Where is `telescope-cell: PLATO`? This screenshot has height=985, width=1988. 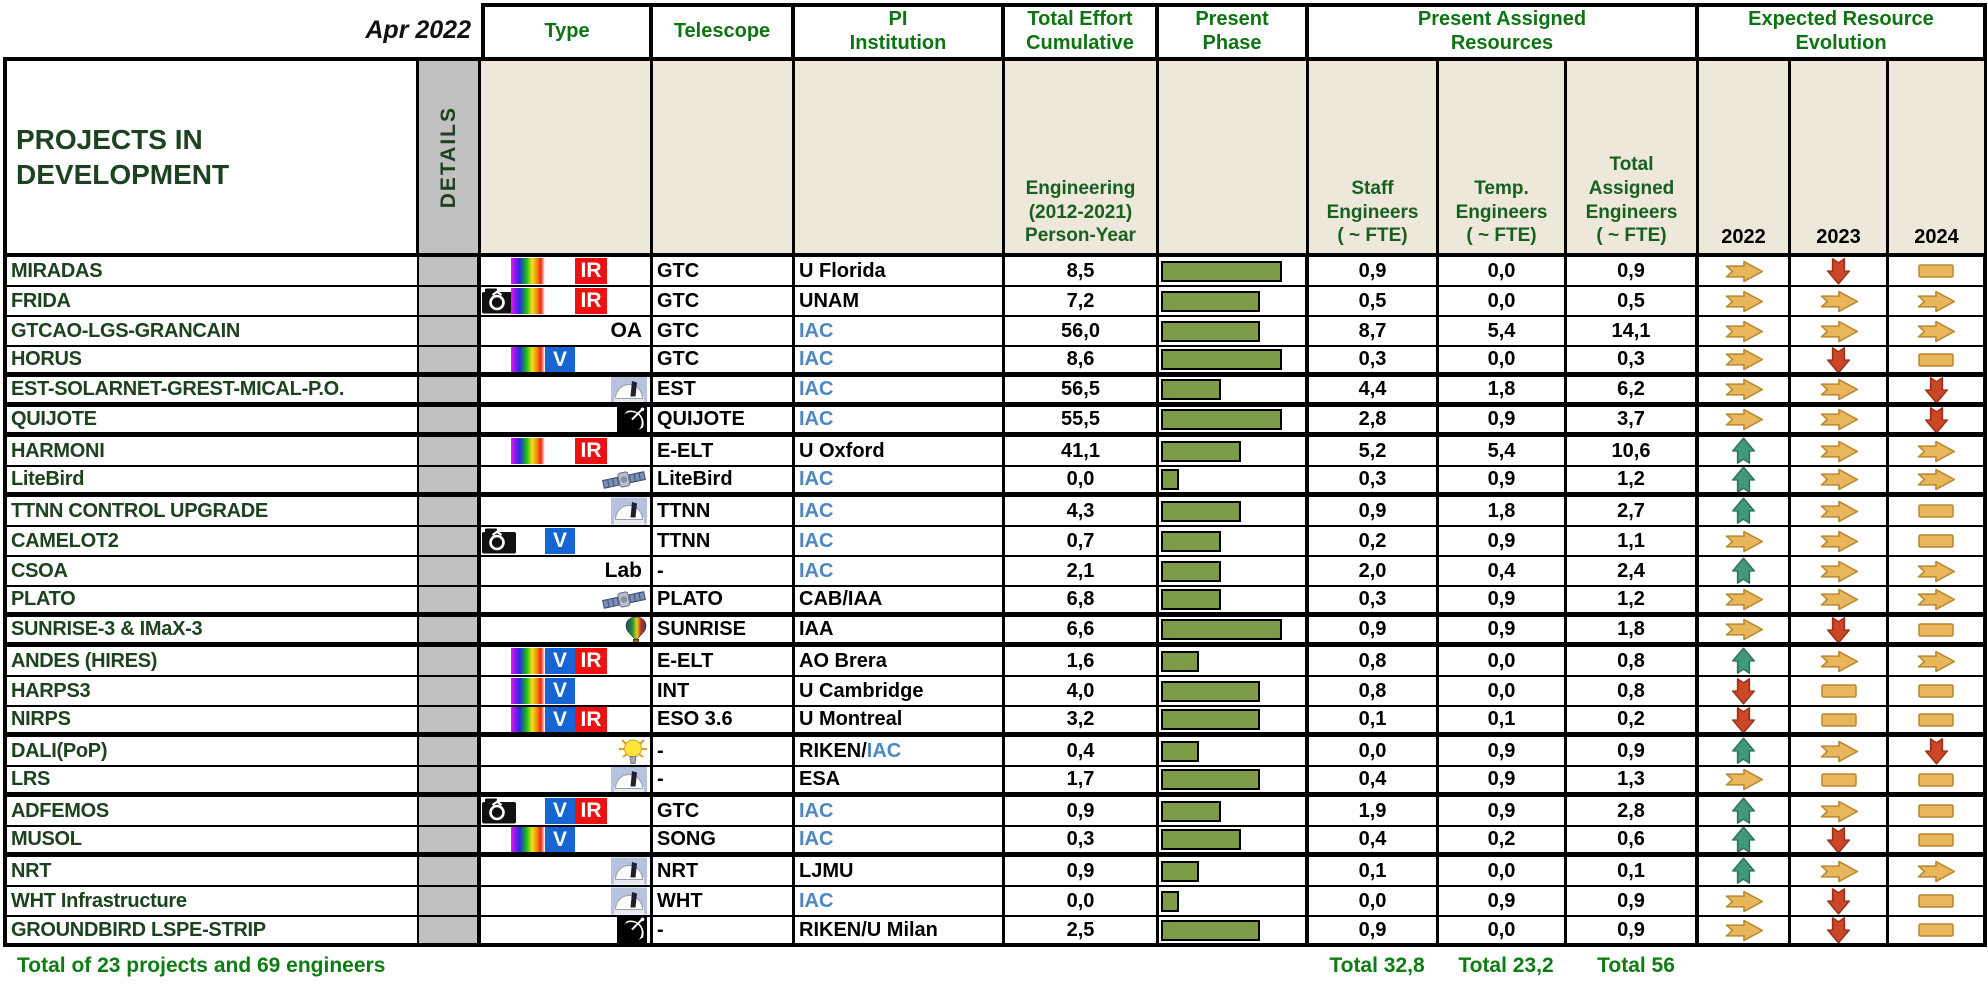
telescope-cell: PLATO is located at coordinates (724, 602).